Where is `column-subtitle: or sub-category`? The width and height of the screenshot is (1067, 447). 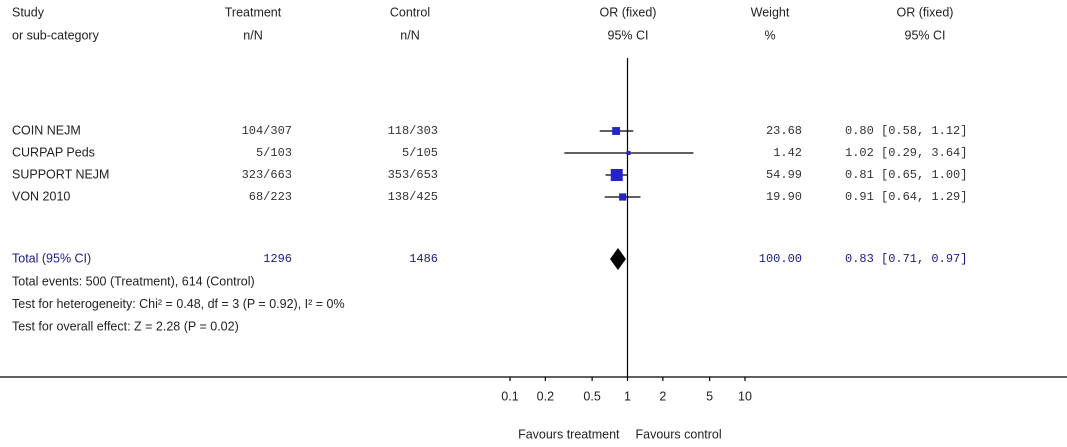
column-subtitle: or sub-category is located at coordinates (56, 35).